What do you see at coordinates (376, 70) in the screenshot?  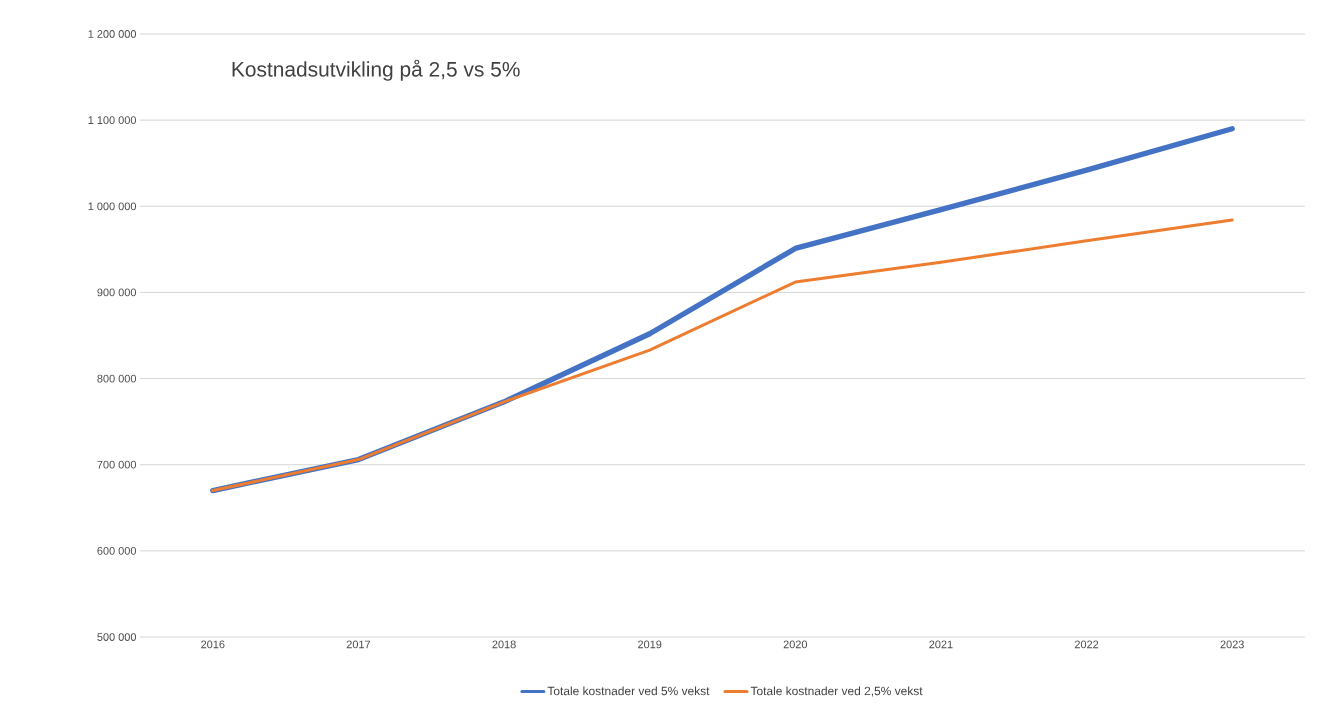 I see `text: Kostnadsutvikling på 2,5 vs 5%` at bounding box center [376, 70].